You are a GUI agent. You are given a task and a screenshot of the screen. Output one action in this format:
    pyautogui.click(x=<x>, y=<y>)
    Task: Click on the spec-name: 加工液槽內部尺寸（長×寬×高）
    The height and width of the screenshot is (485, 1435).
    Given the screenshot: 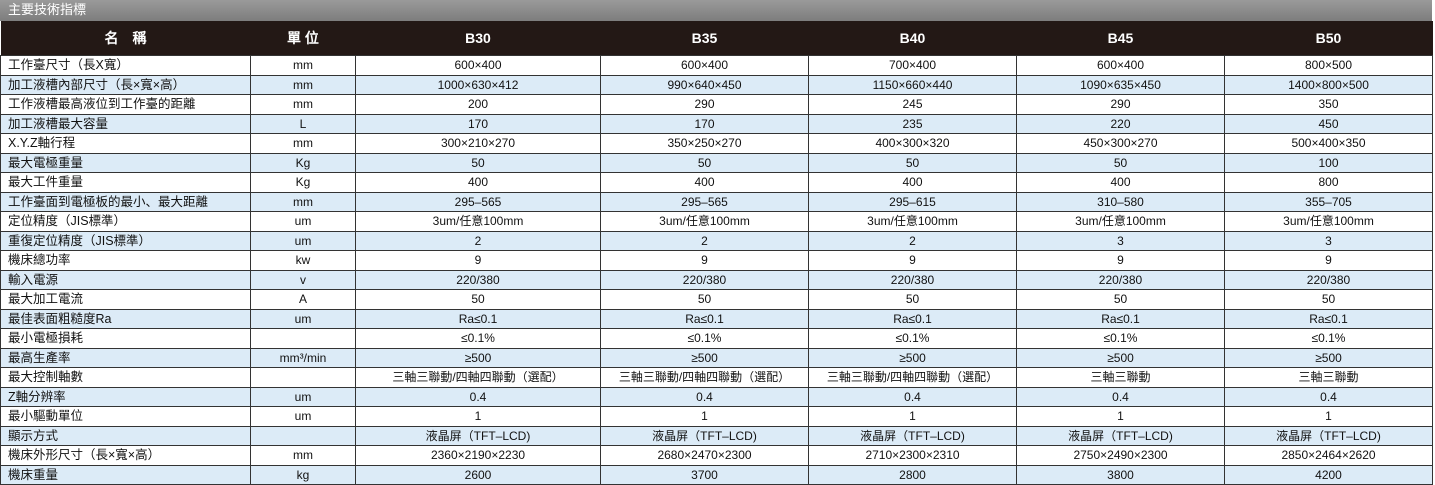 What is the action you would take?
    pyautogui.click(x=125, y=84)
    